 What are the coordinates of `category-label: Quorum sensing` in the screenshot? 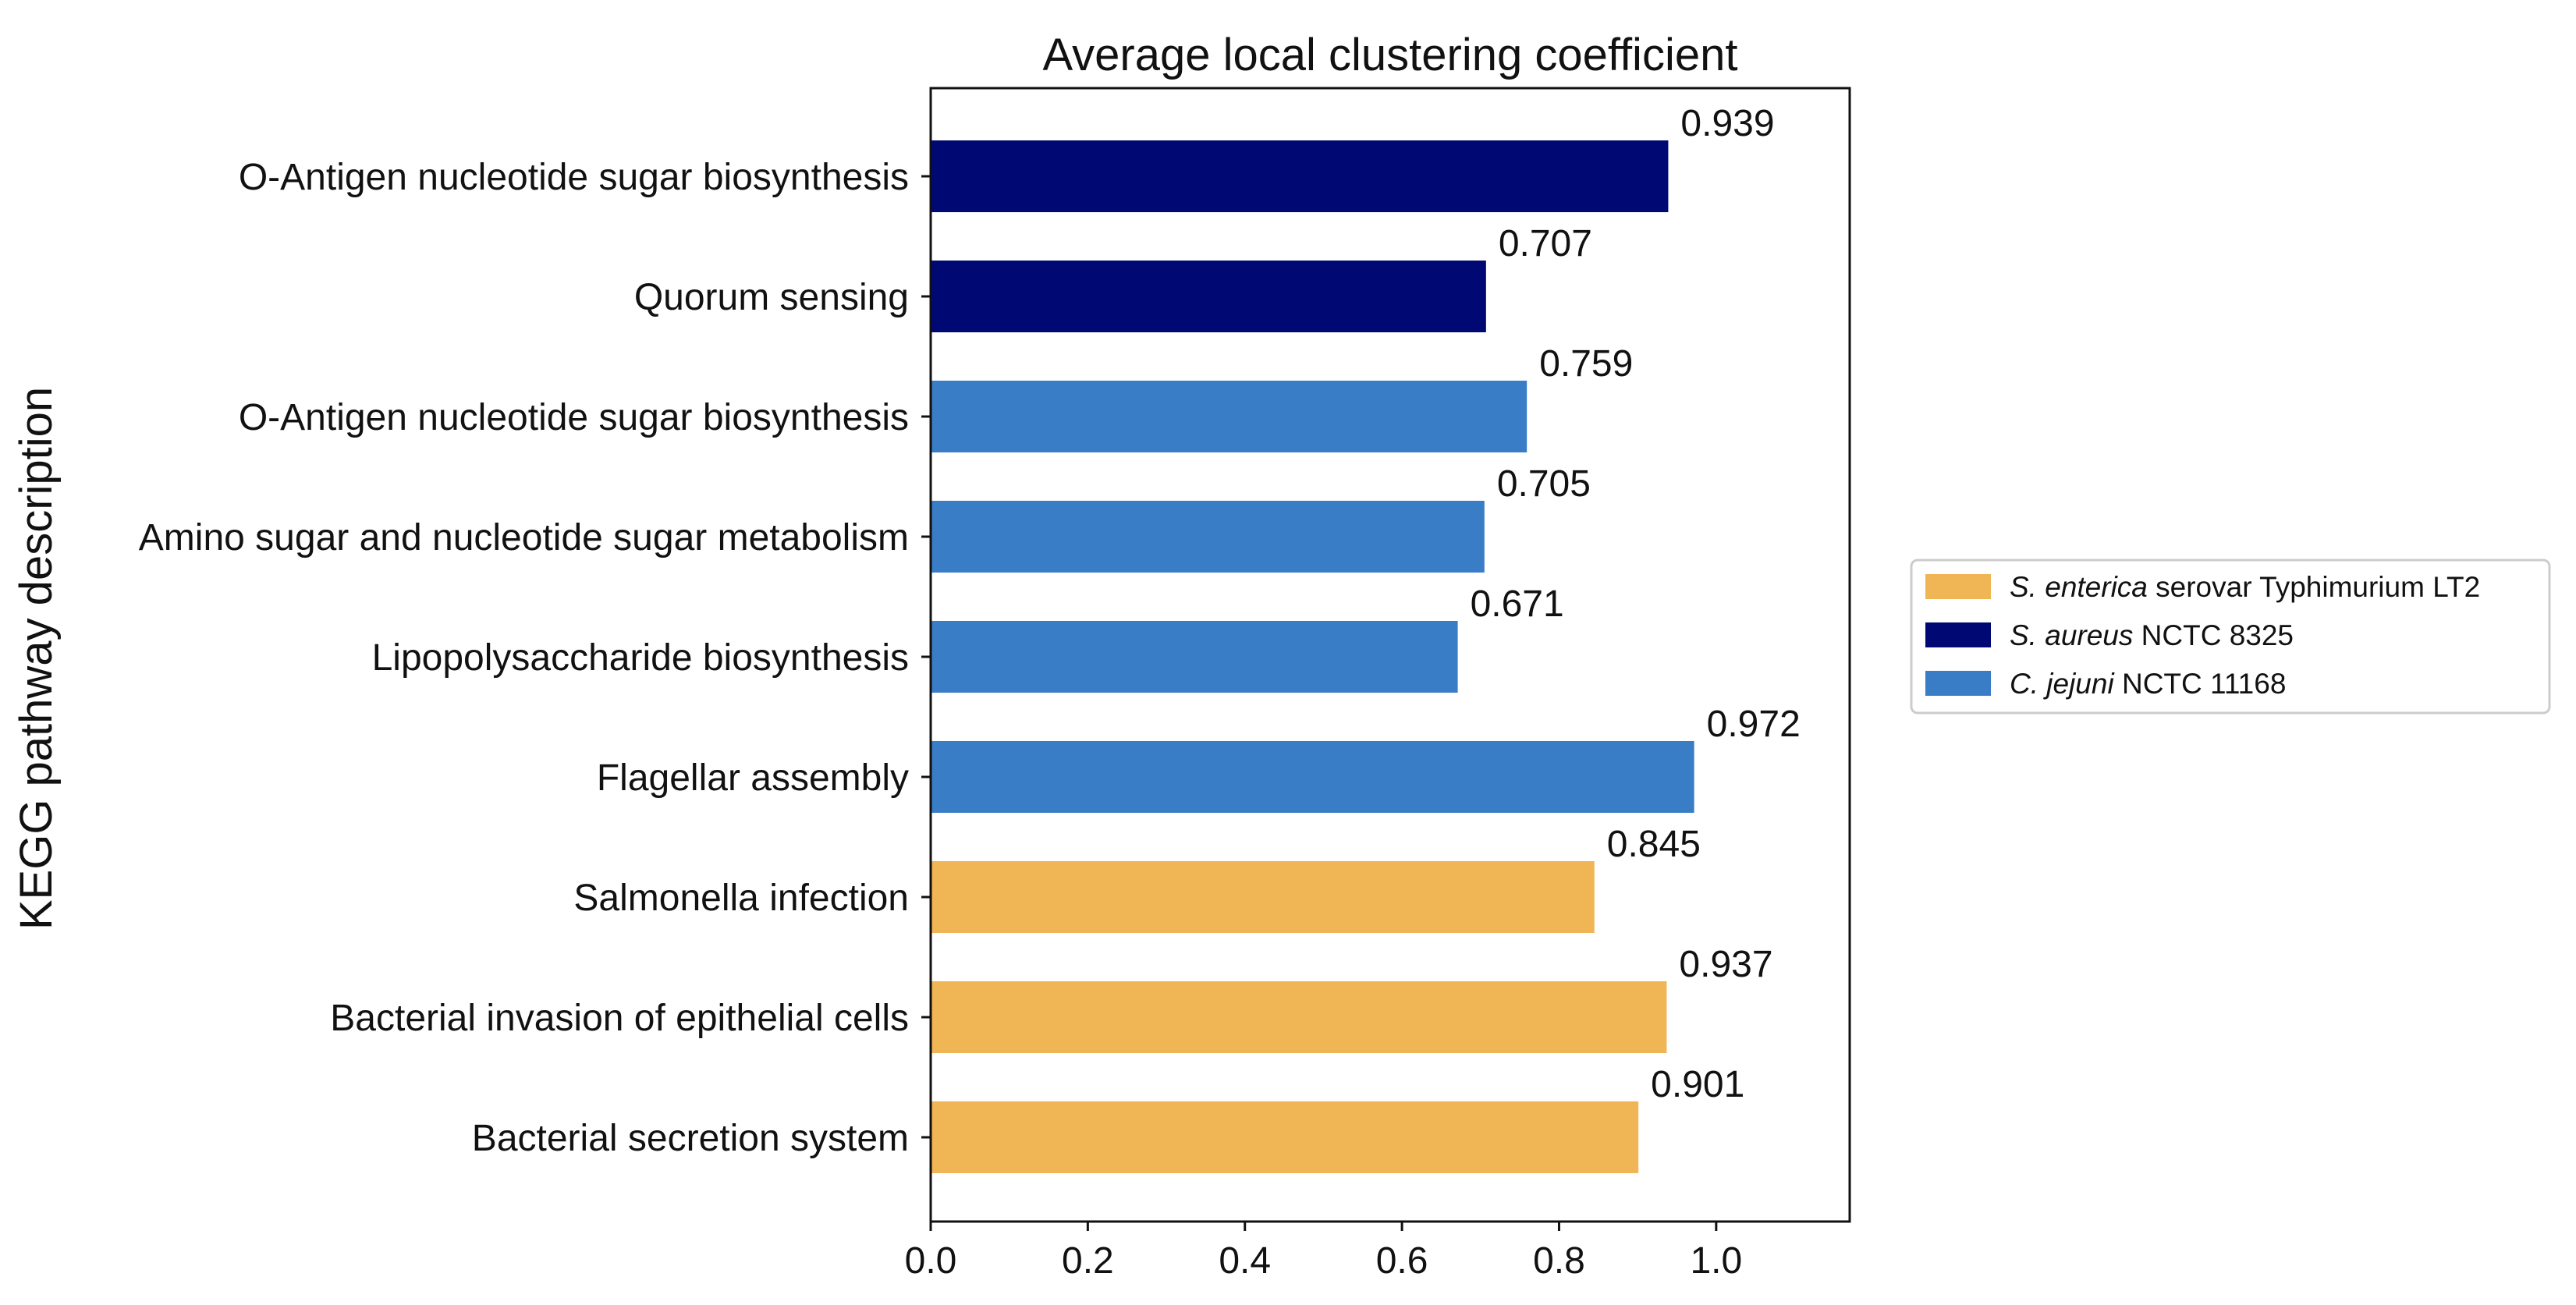 It's located at (771, 297).